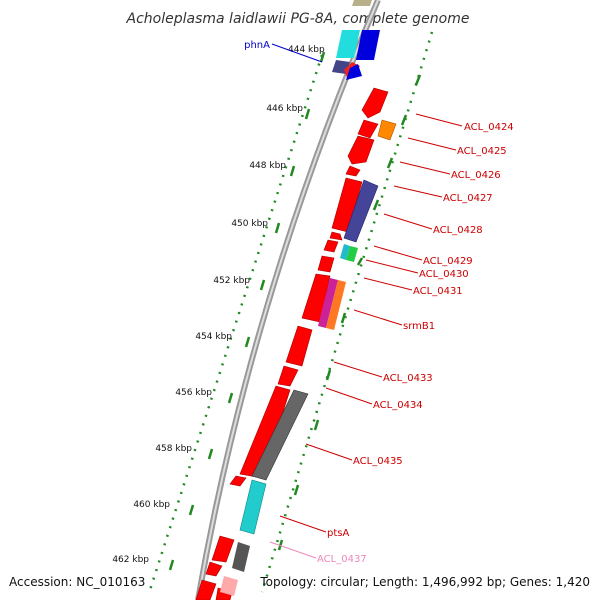  I want to click on tick-label-456: 456 kbp, so click(193, 393).